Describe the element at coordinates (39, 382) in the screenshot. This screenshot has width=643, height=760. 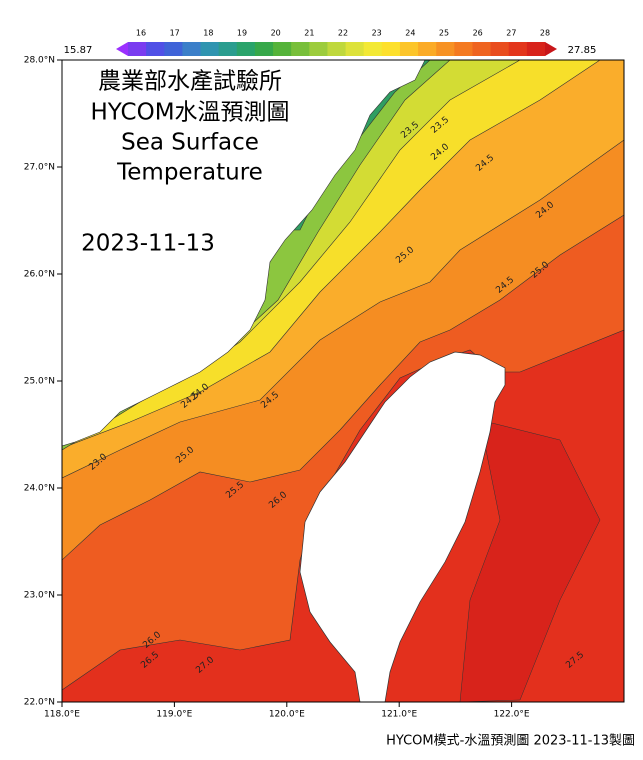
I see `lat-label: 25.0°N` at that location.